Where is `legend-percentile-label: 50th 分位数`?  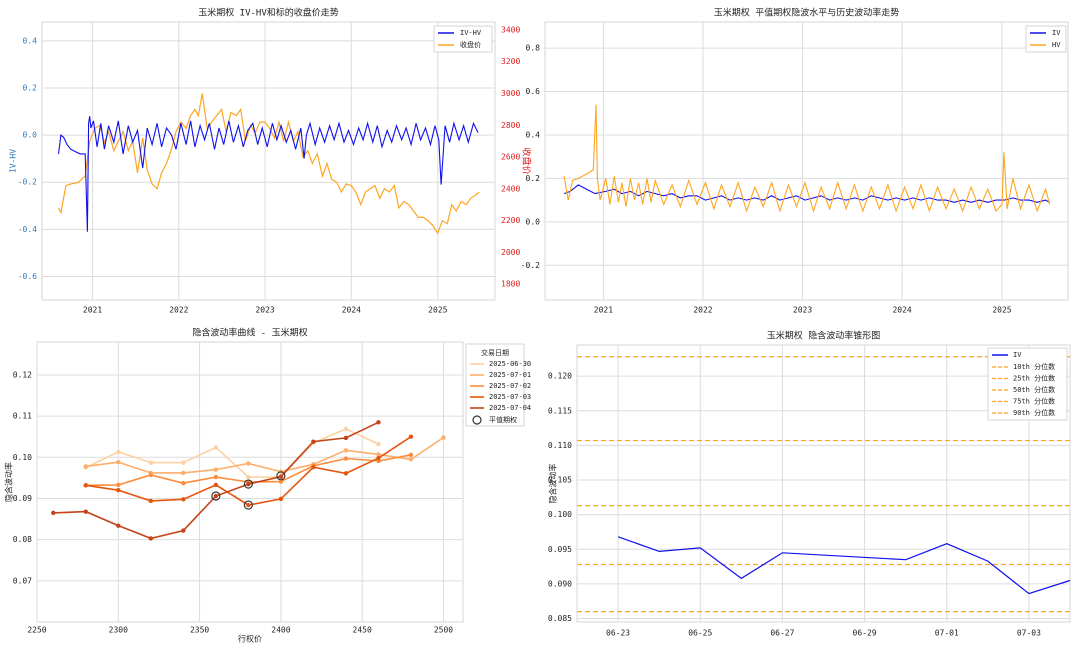 legend-percentile-label: 50th 分位数 is located at coordinates (1034, 389).